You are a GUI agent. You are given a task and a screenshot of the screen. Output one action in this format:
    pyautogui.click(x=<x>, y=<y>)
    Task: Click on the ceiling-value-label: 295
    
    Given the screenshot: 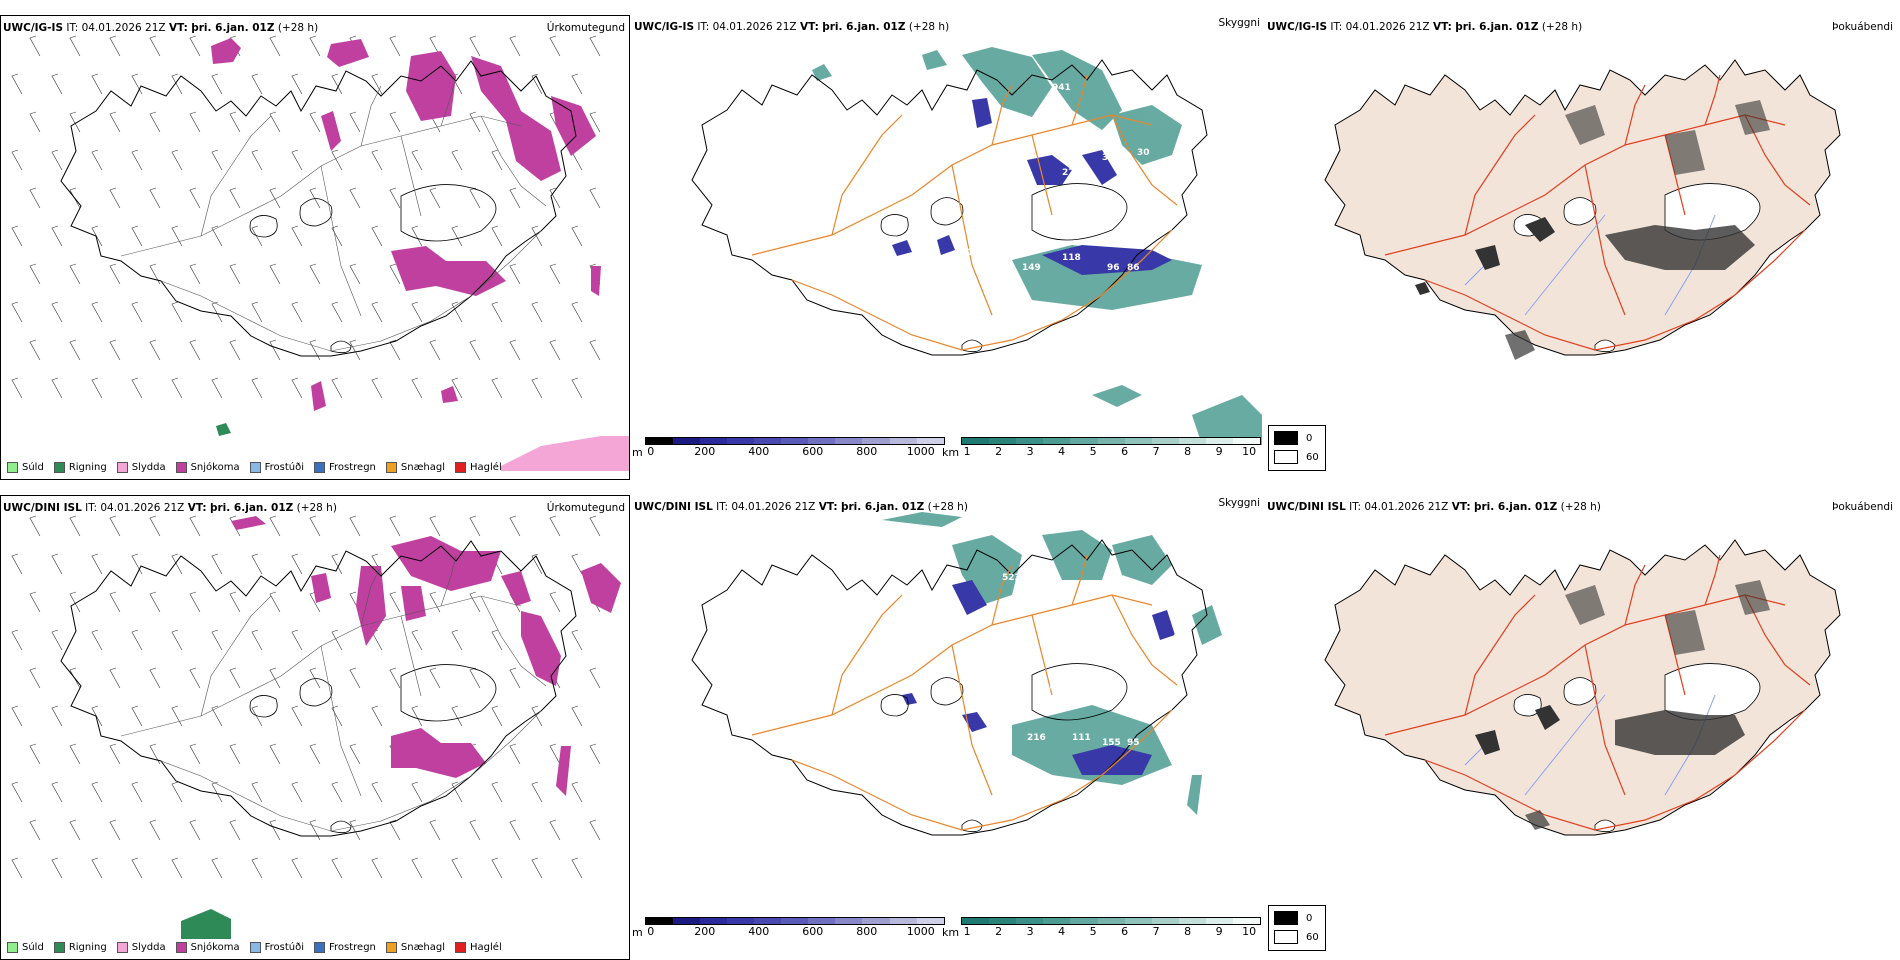 What is the action you would take?
    pyautogui.click(x=1096, y=588)
    